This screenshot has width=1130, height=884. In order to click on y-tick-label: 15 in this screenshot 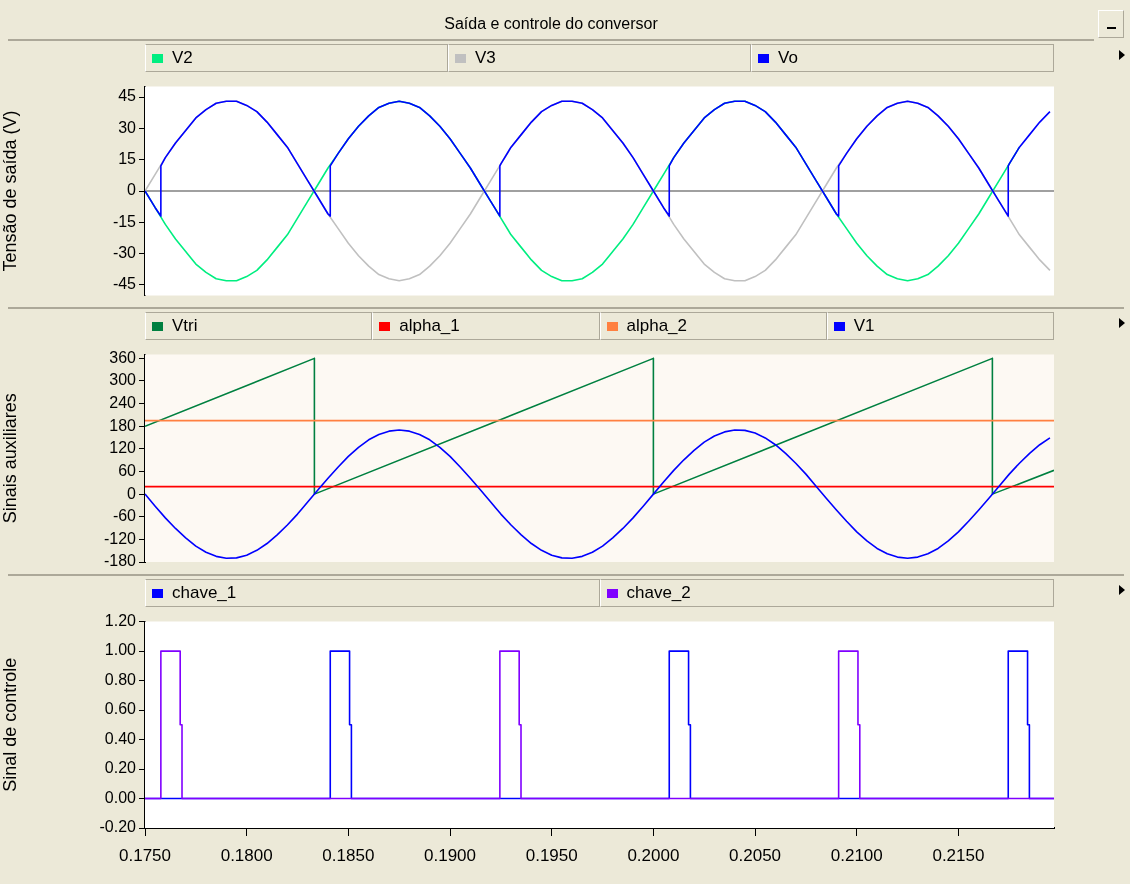, I will do `click(127, 159)`.